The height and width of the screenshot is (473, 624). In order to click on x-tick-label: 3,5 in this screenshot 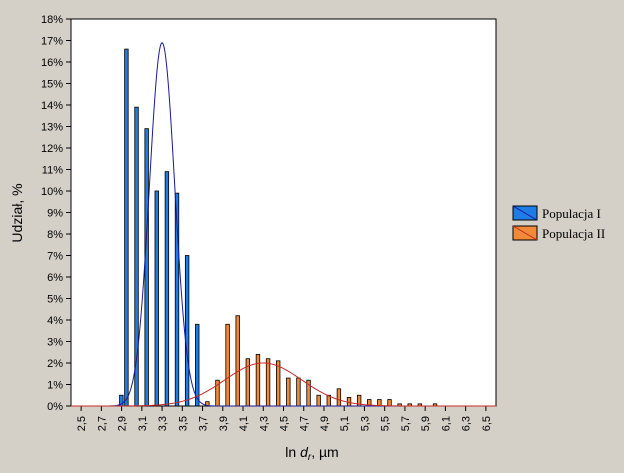, I will do `click(183, 423)`.